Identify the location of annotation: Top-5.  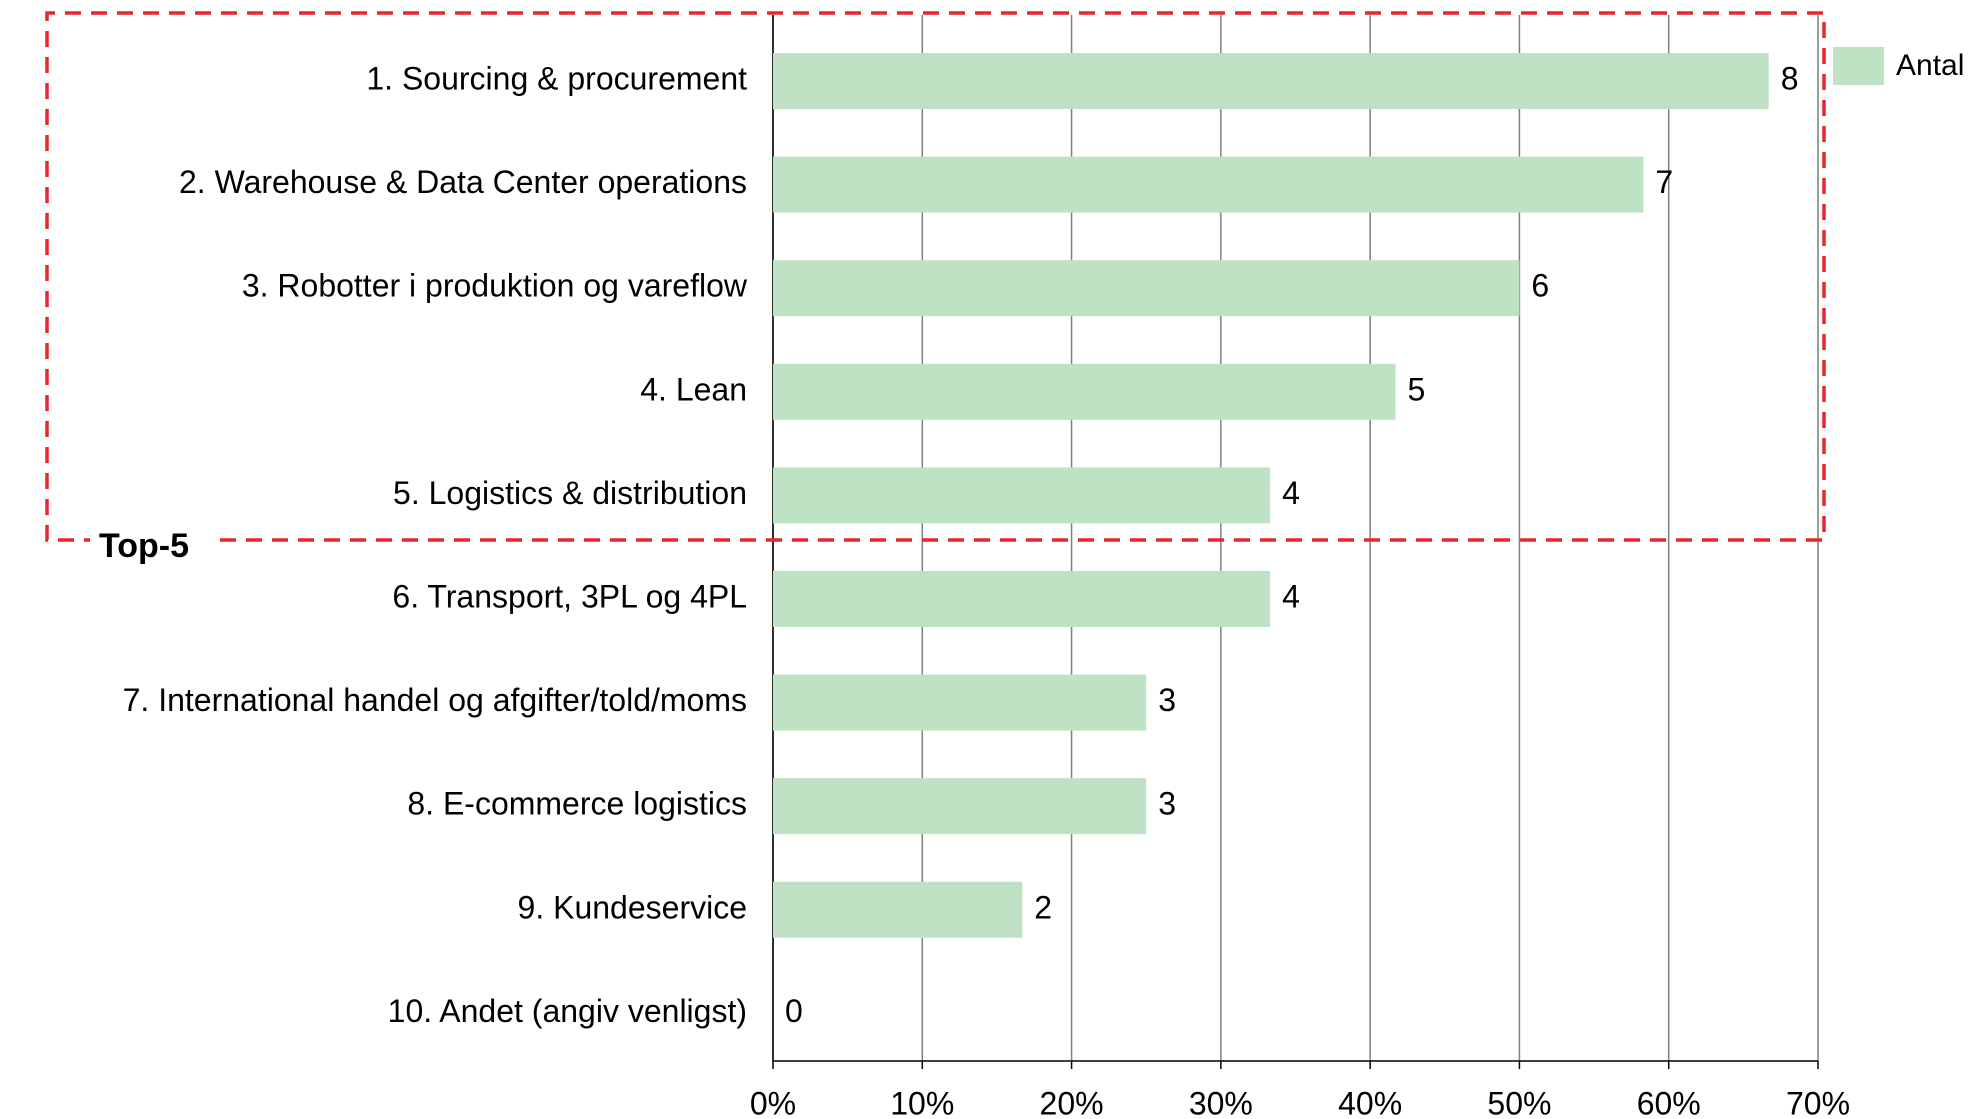
(144, 546).